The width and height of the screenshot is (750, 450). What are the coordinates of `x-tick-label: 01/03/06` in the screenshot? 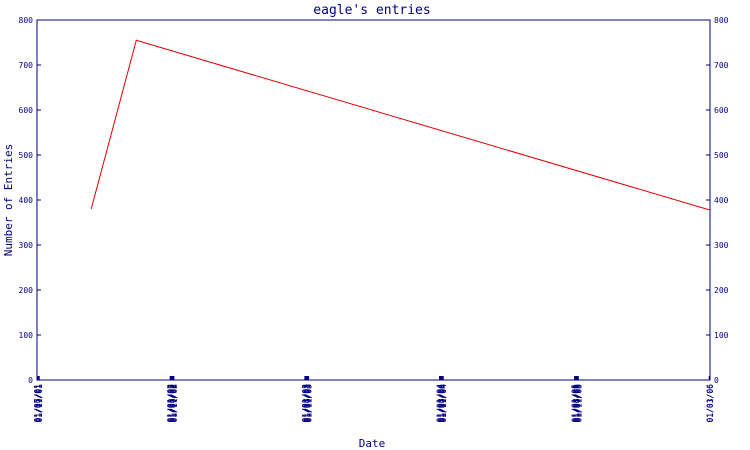 It's located at (710, 403).